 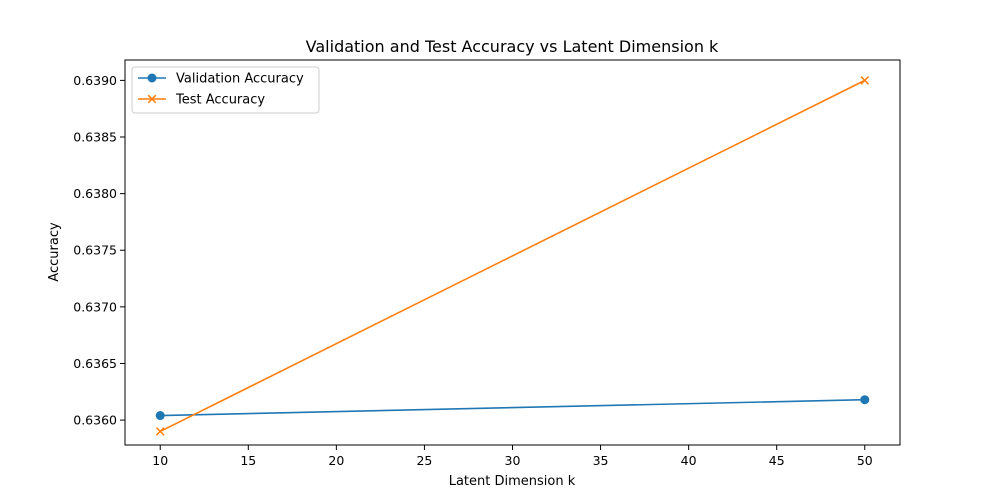 What do you see at coordinates (513, 460) in the screenshot?
I see `x-tick-label: 30` at bounding box center [513, 460].